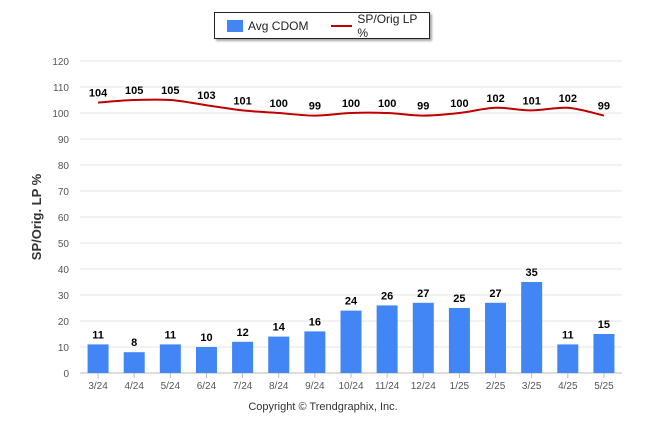  What do you see at coordinates (36, 216) in the screenshot?
I see `y-axis-title: SP/Orig. LP %` at bounding box center [36, 216].